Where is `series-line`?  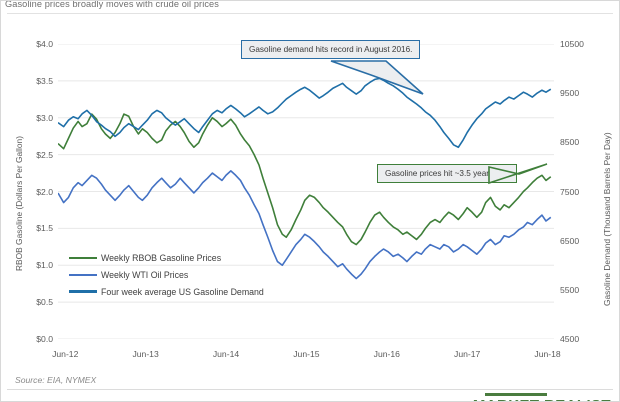
series-line is located at coordinates (305, 113).